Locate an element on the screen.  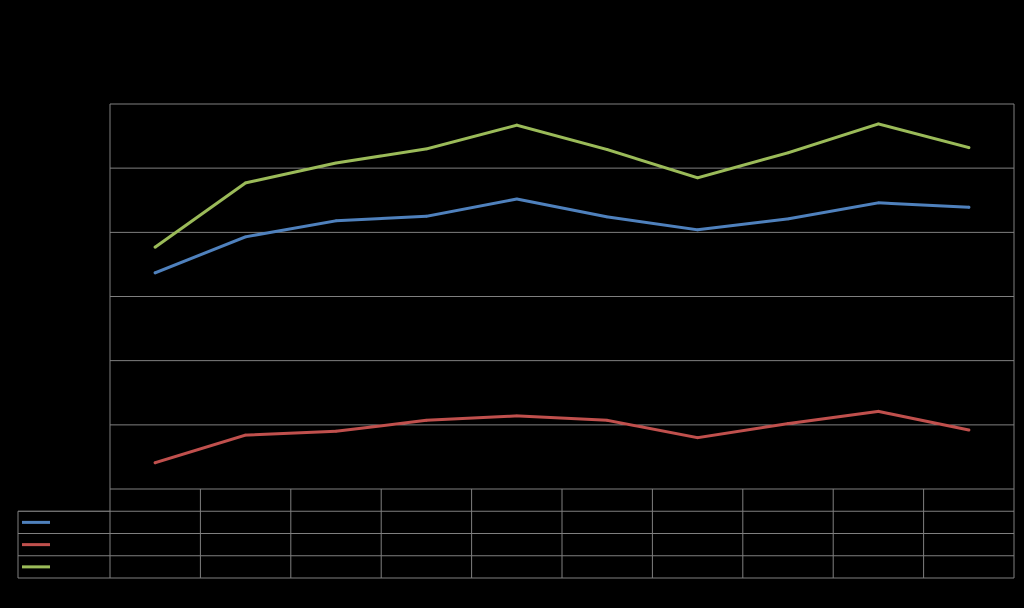
data-table is located at coordinates (515, 534).